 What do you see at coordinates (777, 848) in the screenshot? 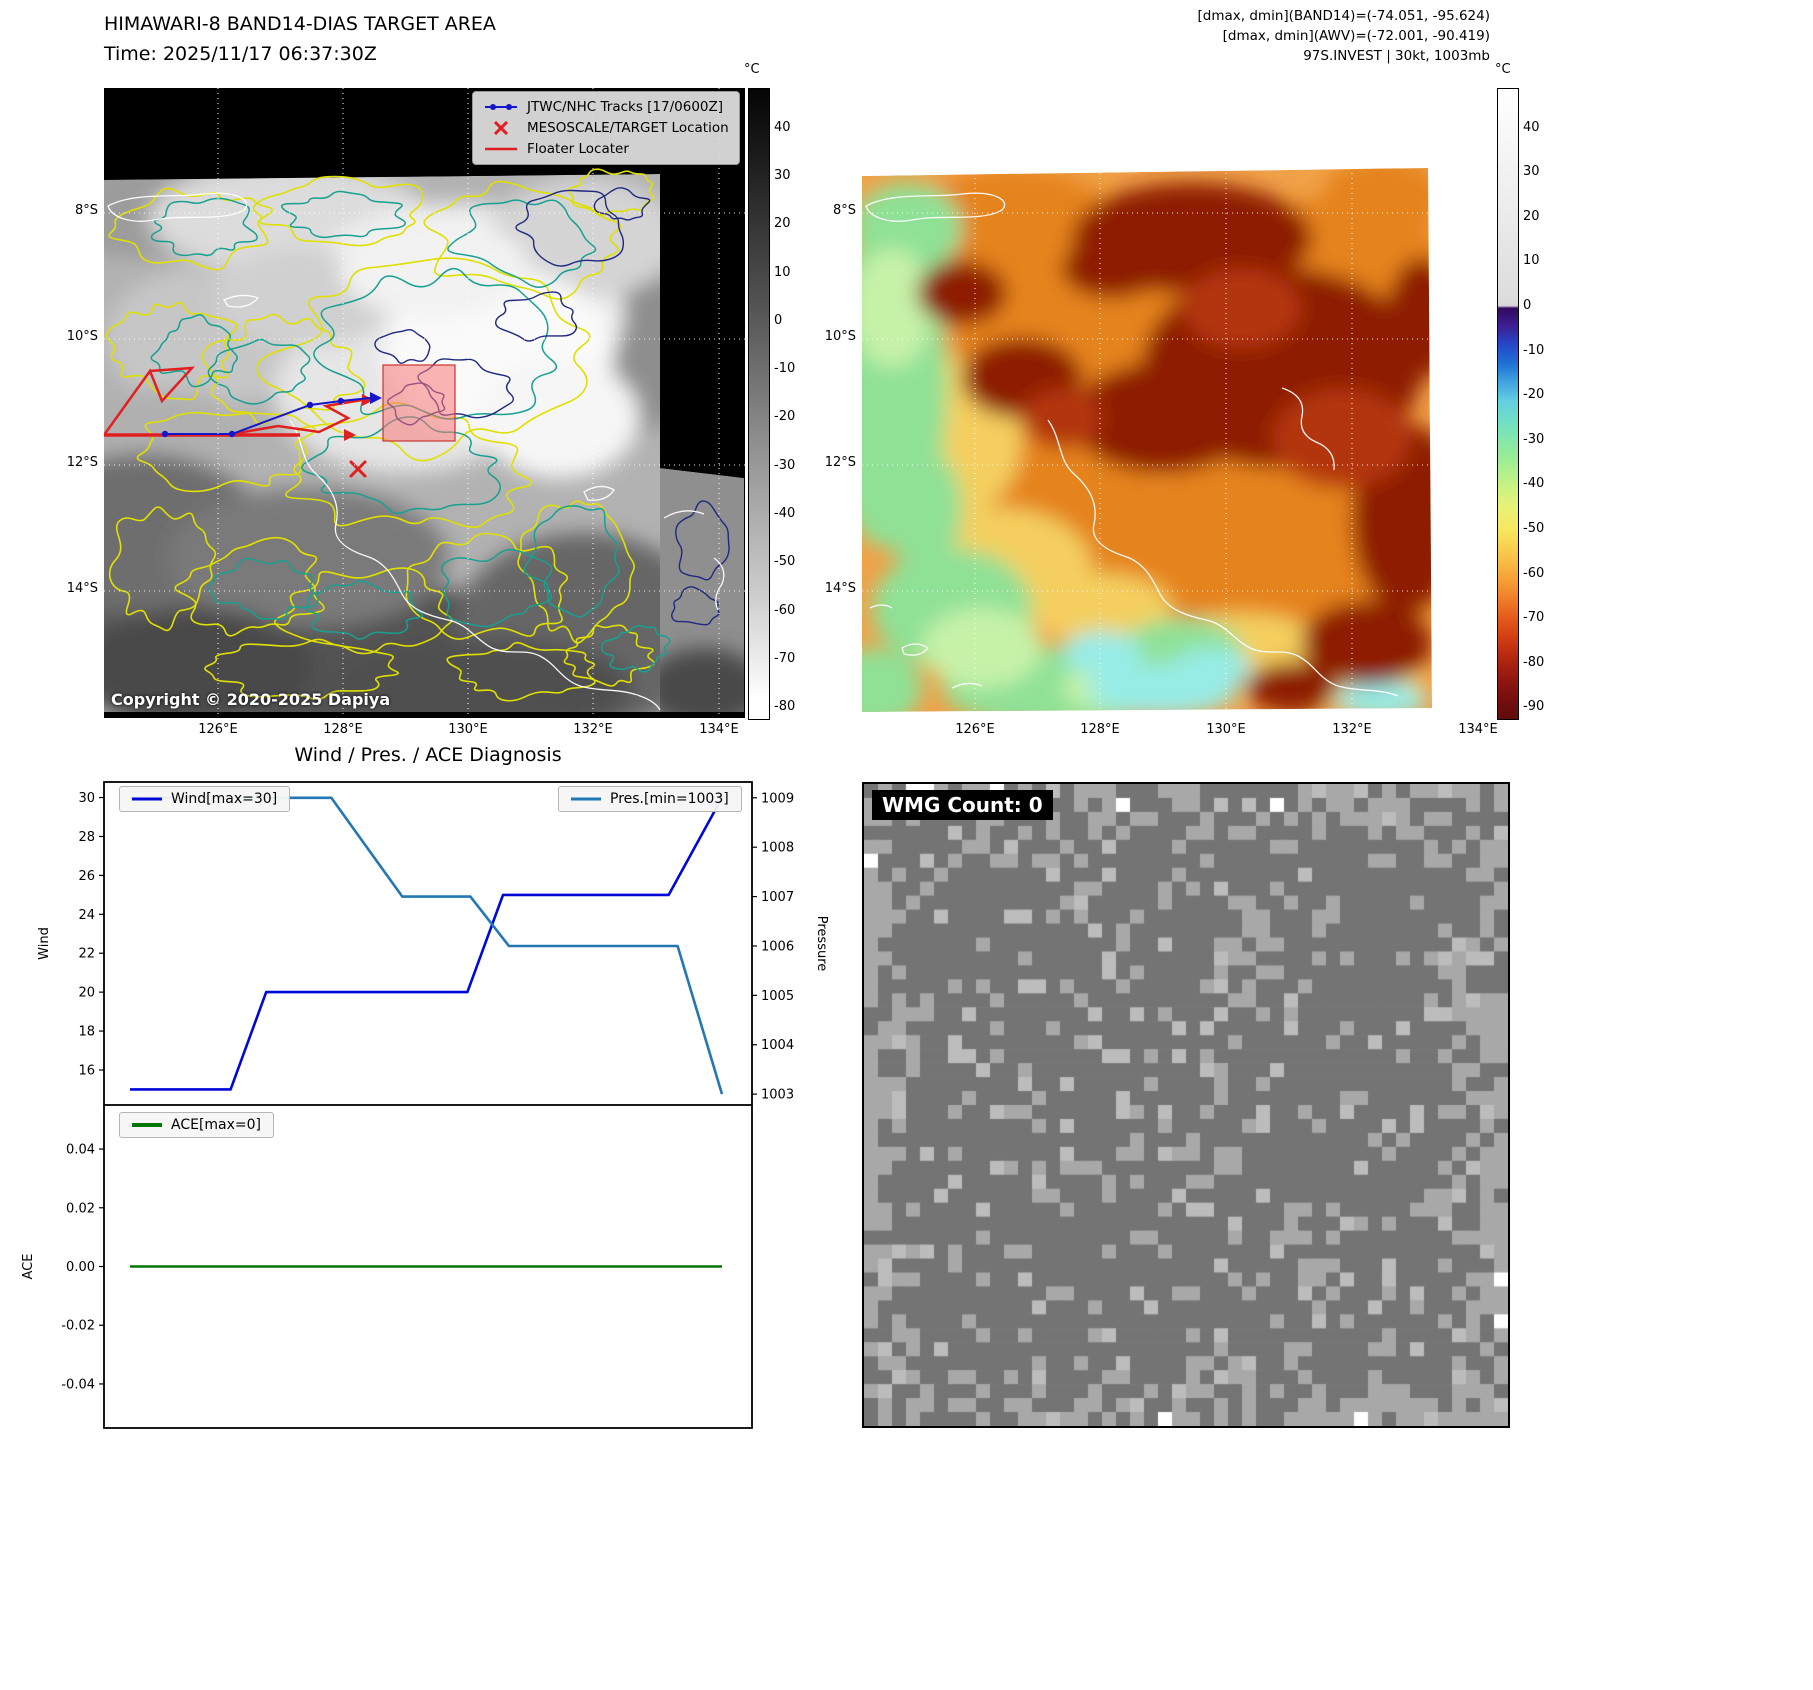
I see `svg-text: 1008` at bounding box center [777, 848].